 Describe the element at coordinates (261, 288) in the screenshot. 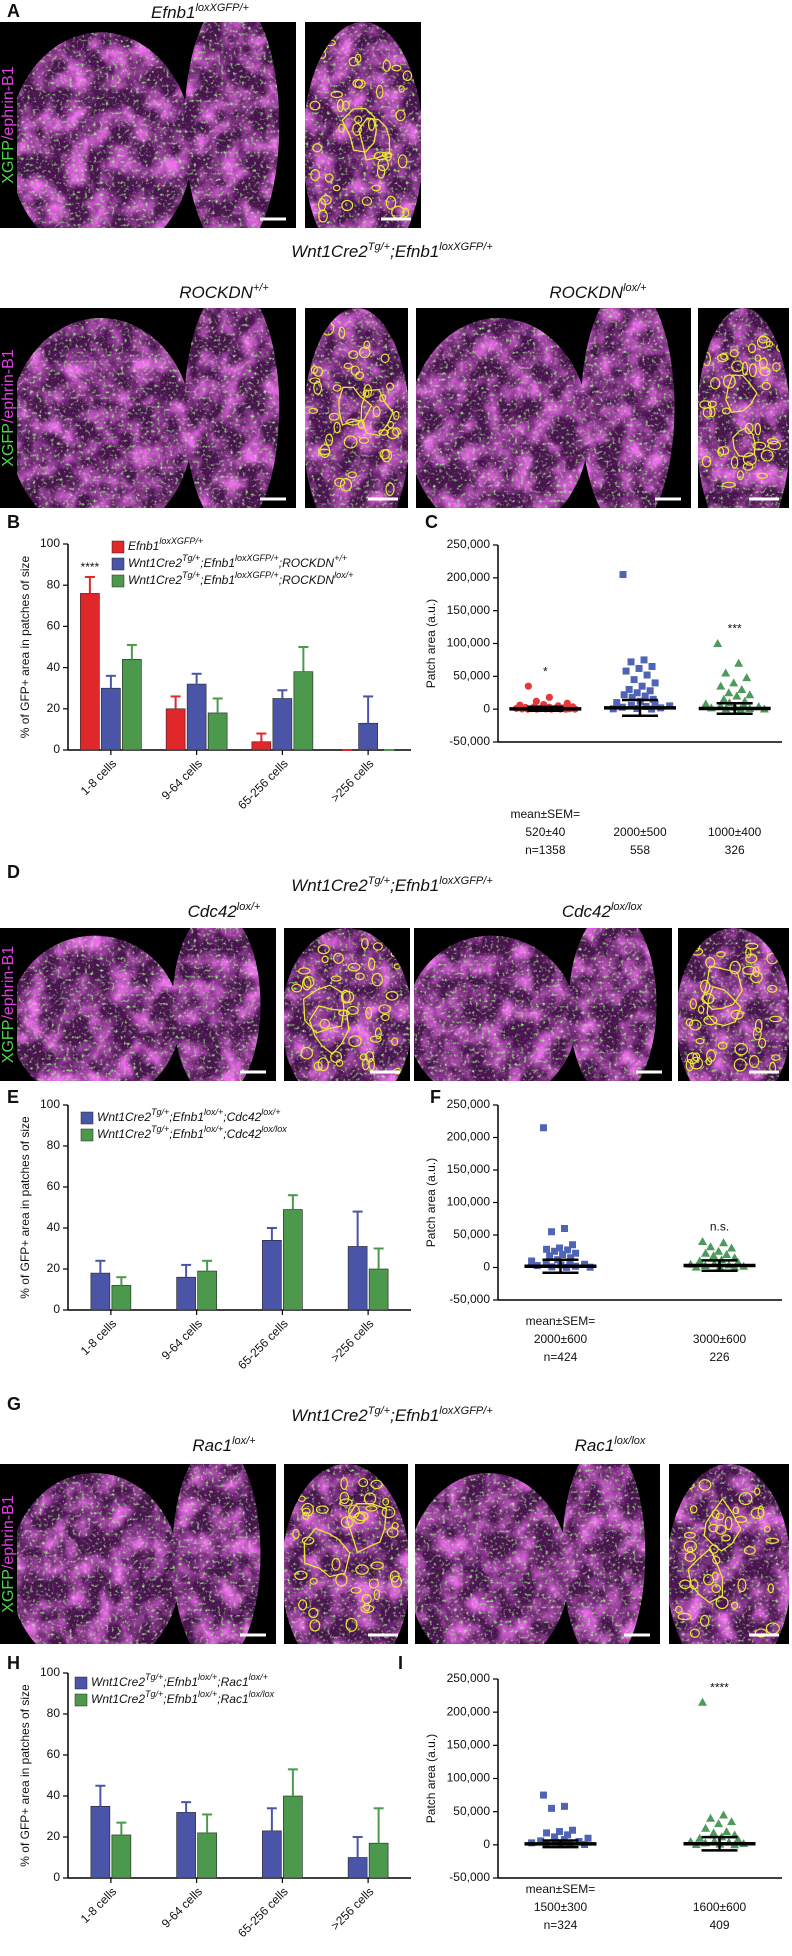

I see `superscript: +/+` at that location.